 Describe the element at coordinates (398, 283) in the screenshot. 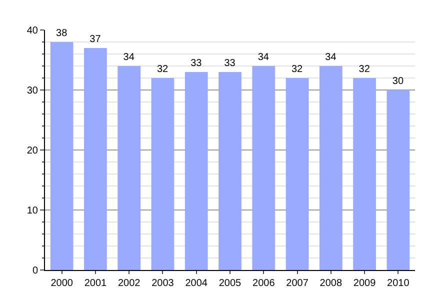

I see `x-tick-label: 2010` at that location.